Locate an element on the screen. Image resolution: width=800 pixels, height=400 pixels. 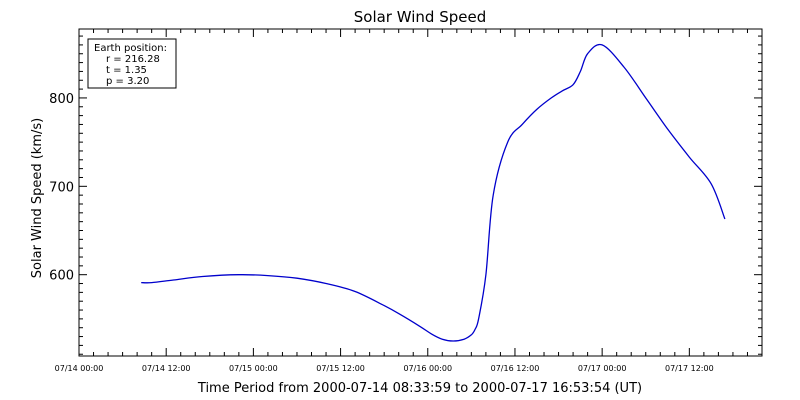
x-tick-label: 07/14 12:00 is located at coordinates (166, 368).